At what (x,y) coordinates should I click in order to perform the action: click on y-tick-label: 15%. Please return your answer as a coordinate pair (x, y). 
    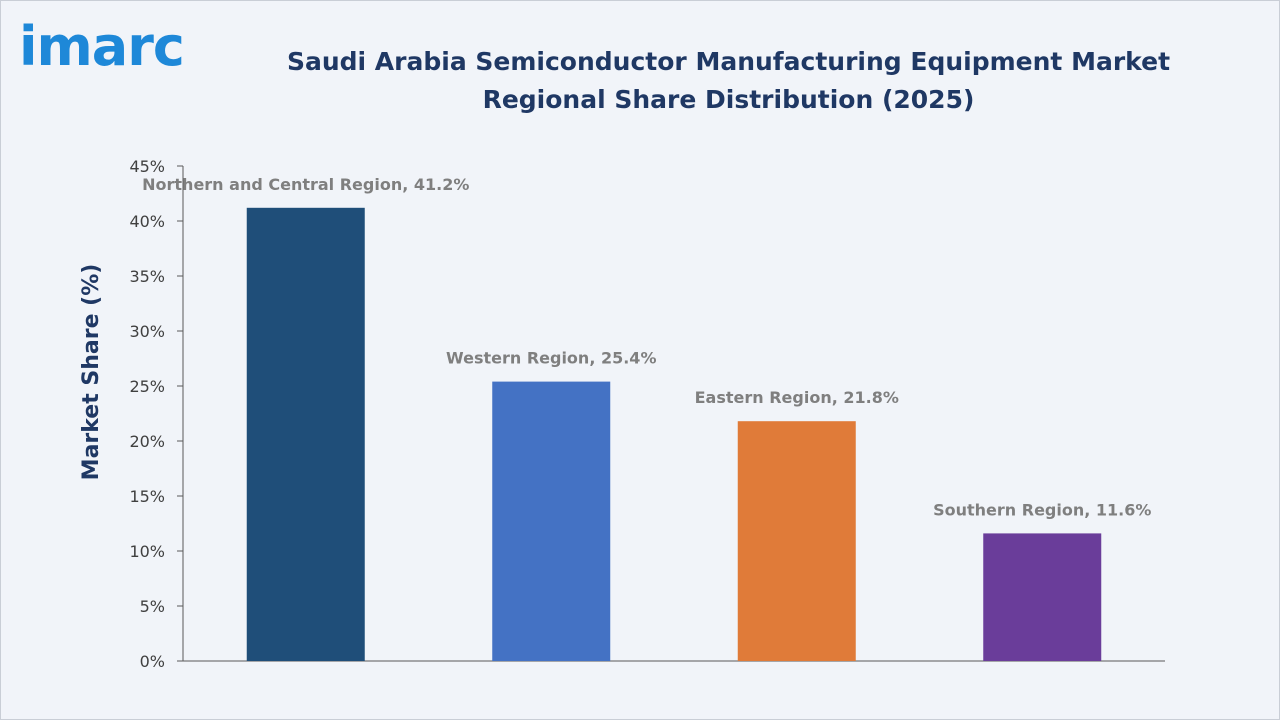
    Looking at the image, I should click on (147, 496).